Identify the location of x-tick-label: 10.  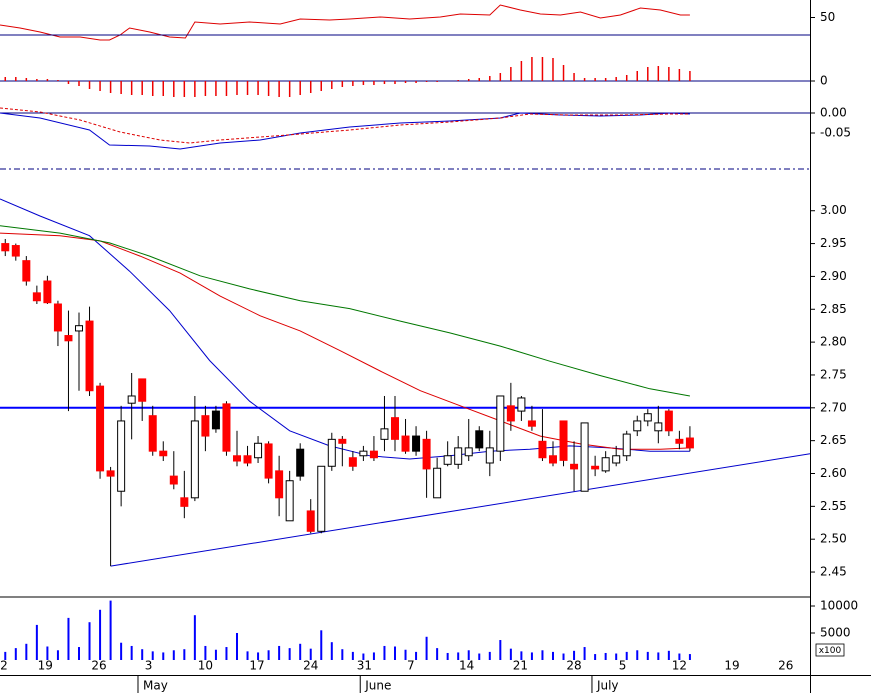
(205, 666).